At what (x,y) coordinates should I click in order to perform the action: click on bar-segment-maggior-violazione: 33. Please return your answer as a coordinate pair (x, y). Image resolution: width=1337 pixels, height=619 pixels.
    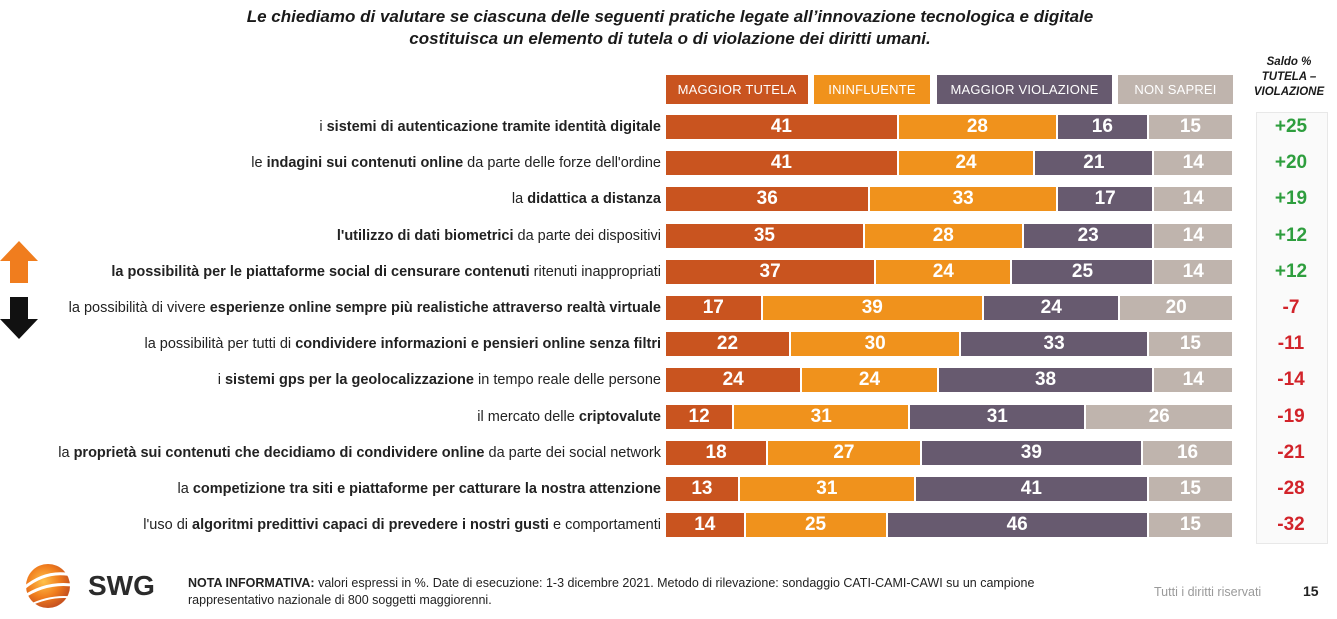
    Looking at the image, I should click on (1055, 344).